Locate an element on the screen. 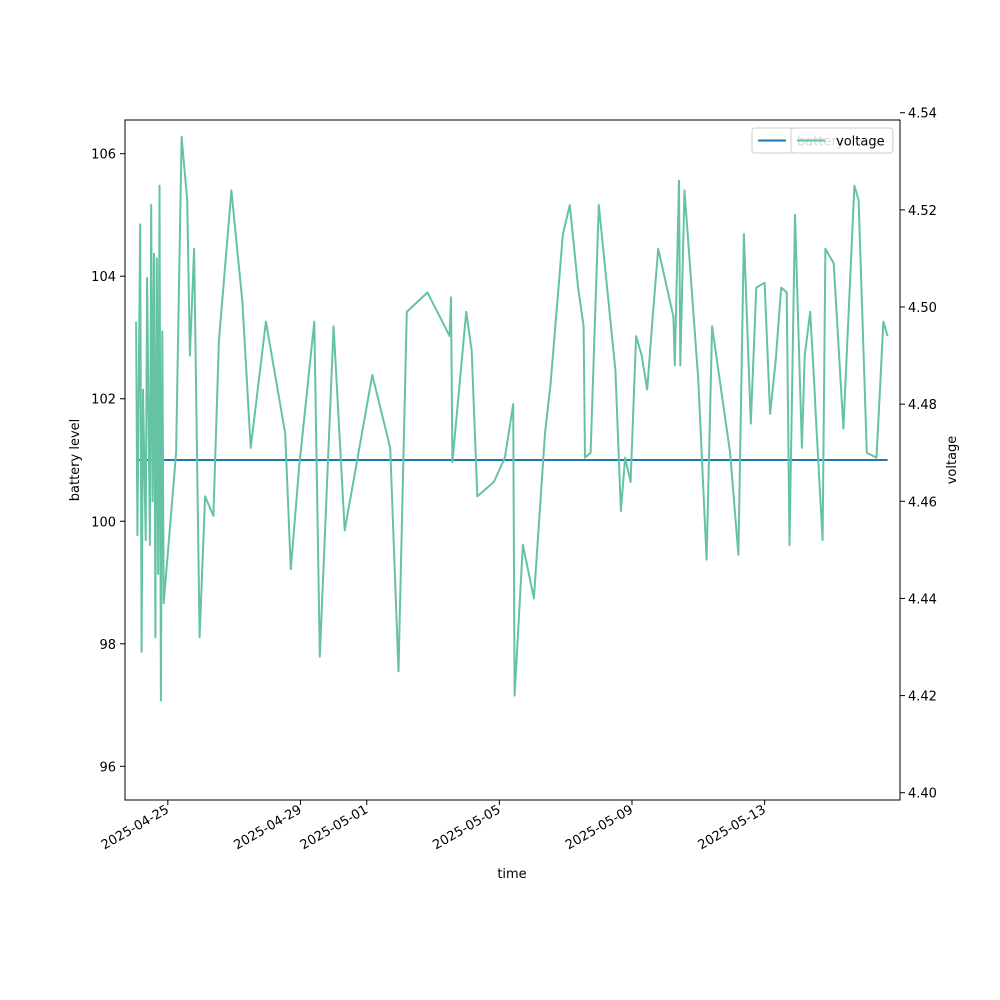  legend-label-voltage: voltage is located at coordinates (860, 142).